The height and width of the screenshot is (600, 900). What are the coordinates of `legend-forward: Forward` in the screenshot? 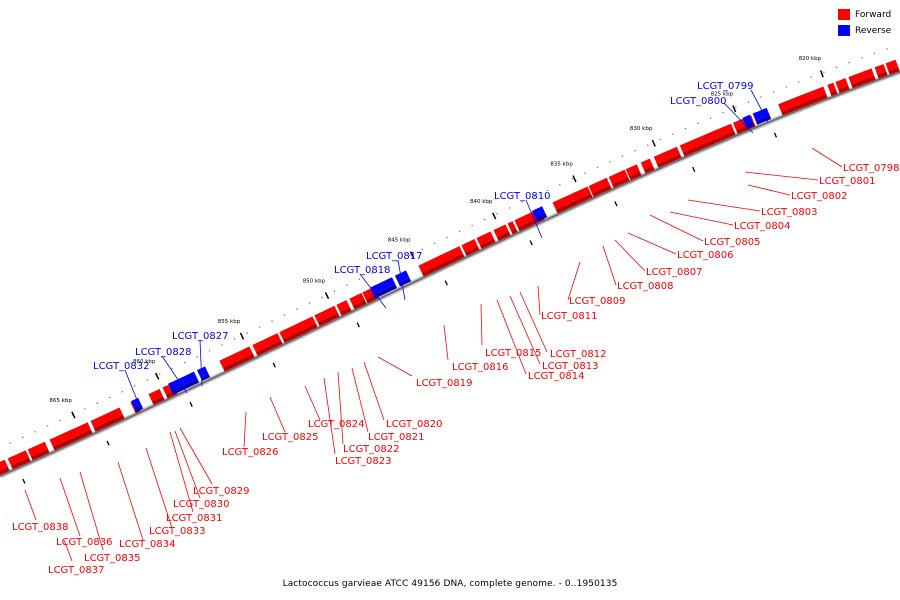 It's located at (864, 14).